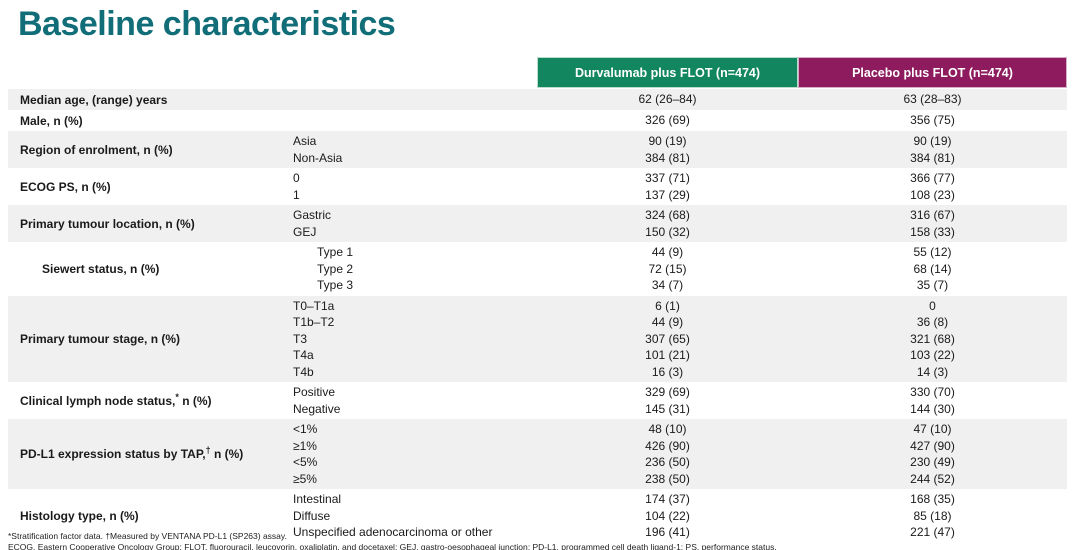 This screenshot has width=1080, height=550. I want to click on cell-value: 158 (33), so click(932, 231).